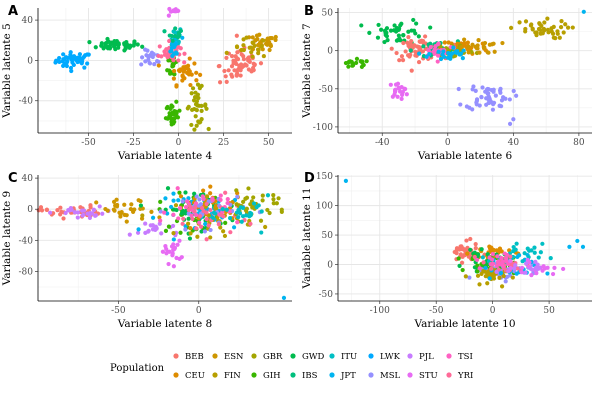  What do you see at coordinates (28, 179) in the screenshot?
I see `y-tick-label: 40` at bounding box center [28, 179].